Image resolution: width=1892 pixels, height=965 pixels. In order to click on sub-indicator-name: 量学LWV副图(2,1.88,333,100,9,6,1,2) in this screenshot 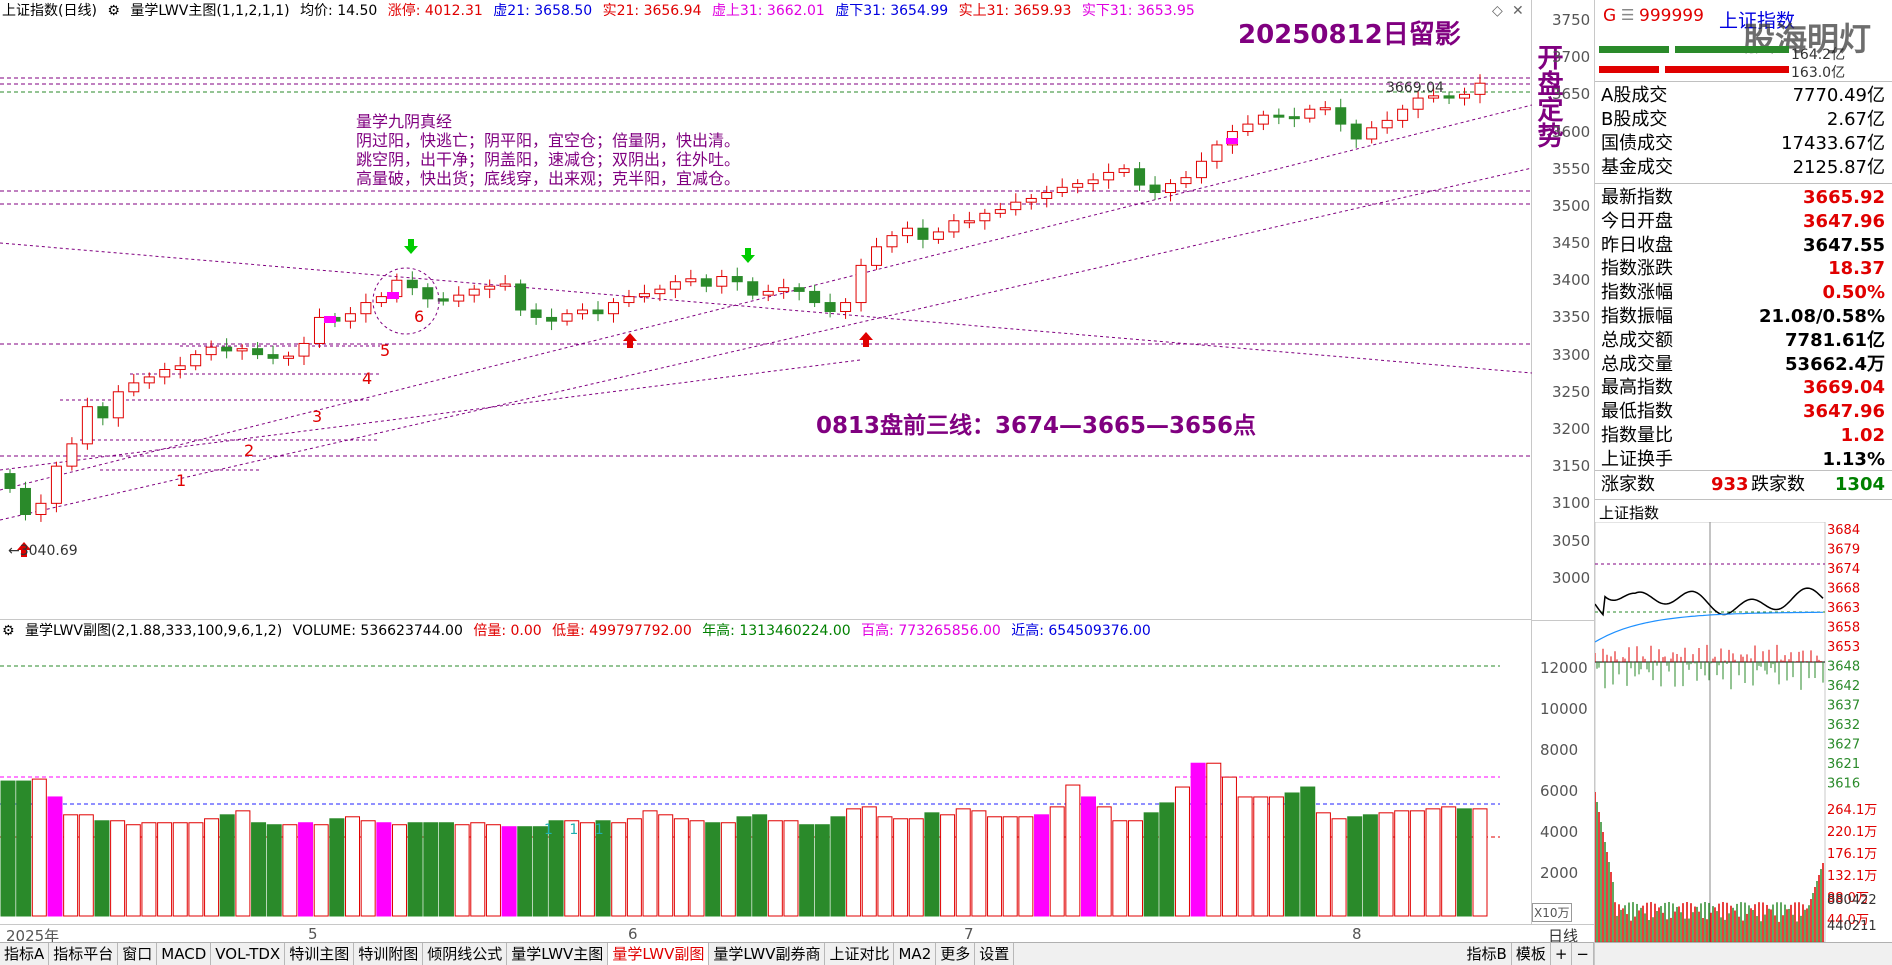, I will do `click(154, 631)`.